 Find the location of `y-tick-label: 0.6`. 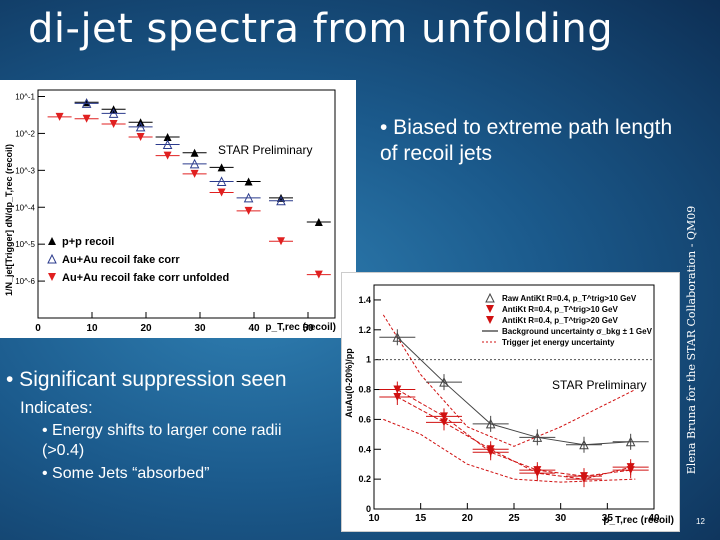

y-tick-label: 0.6 is located at coordinates (364, 419).